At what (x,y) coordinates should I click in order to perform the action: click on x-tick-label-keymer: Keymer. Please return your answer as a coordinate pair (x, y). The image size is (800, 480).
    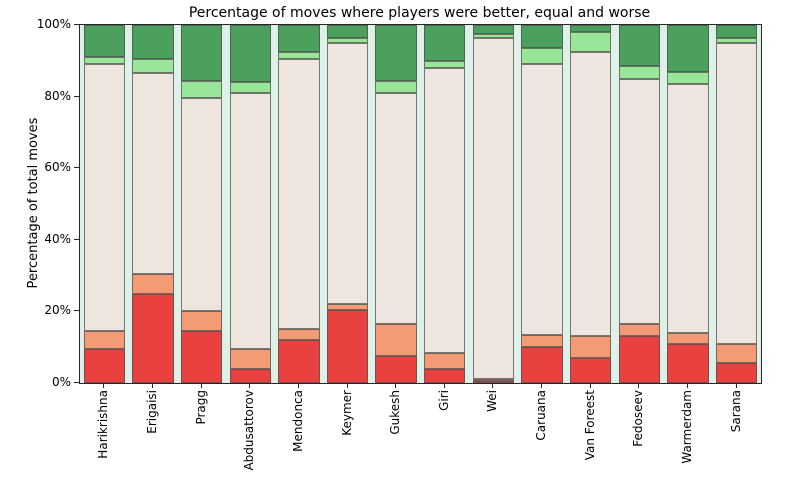
    Looking at the image, I should click on (346, 413).